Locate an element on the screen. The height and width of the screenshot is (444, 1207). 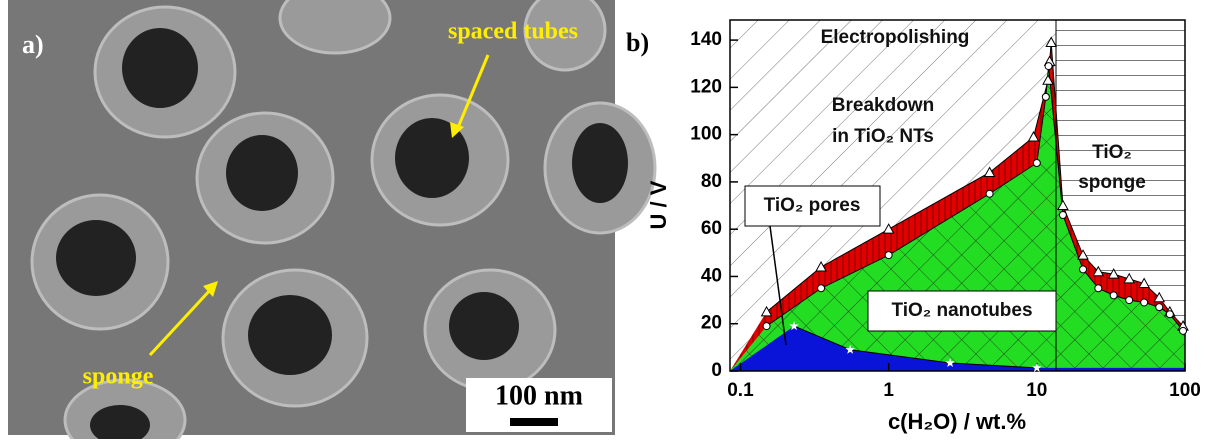
annotation: spaced tubes is located at coordinates (513, 32).